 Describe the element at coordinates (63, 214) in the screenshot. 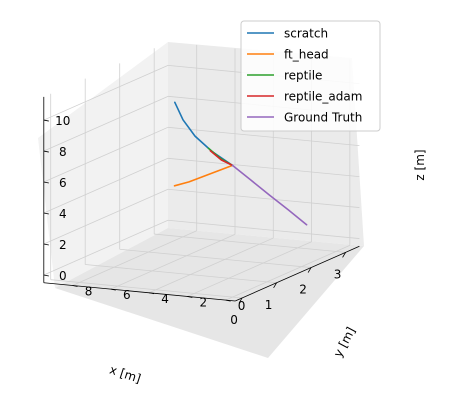

I see `z-tick-label: 4` at that location.